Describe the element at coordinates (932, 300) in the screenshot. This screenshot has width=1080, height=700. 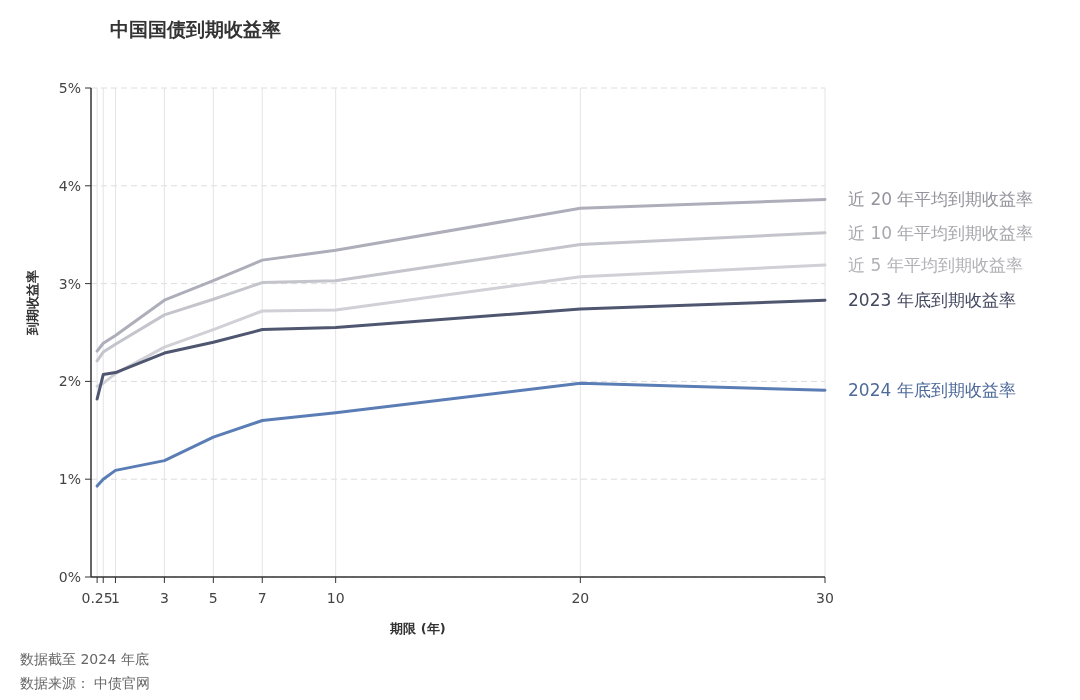
I see `series-label: 2023 年底到期收益率` at that location.